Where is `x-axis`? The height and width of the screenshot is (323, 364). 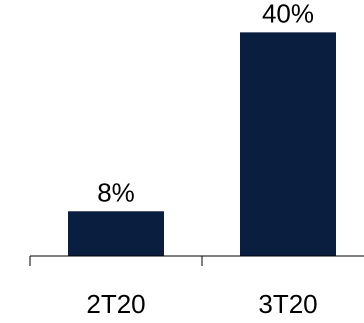
x-axis is located at coordinates (196, 260).